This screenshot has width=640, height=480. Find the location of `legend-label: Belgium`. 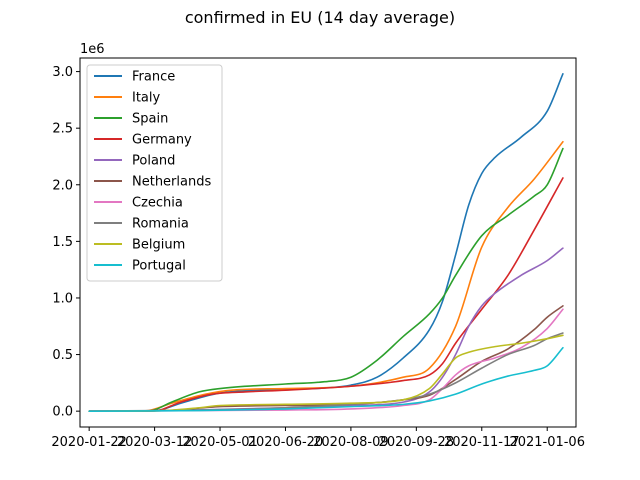

legend-label: Belgium is located at coordinates (158, 245).